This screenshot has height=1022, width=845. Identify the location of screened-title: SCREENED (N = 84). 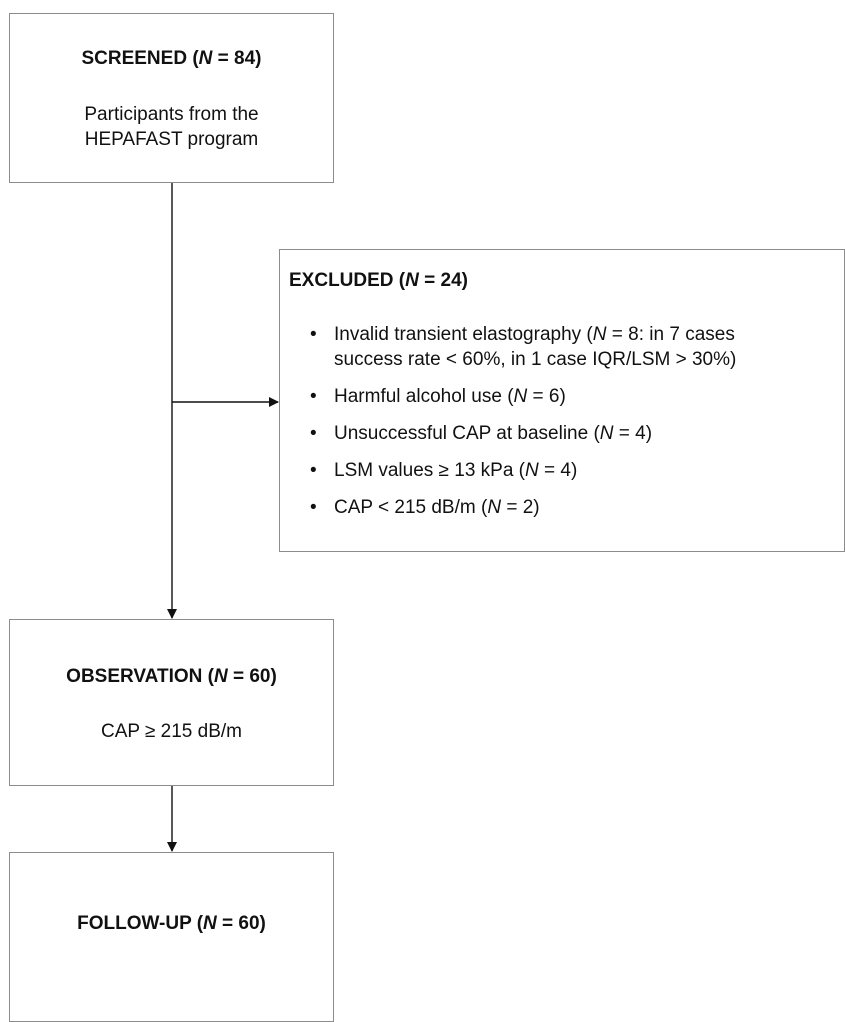
(171, 58).